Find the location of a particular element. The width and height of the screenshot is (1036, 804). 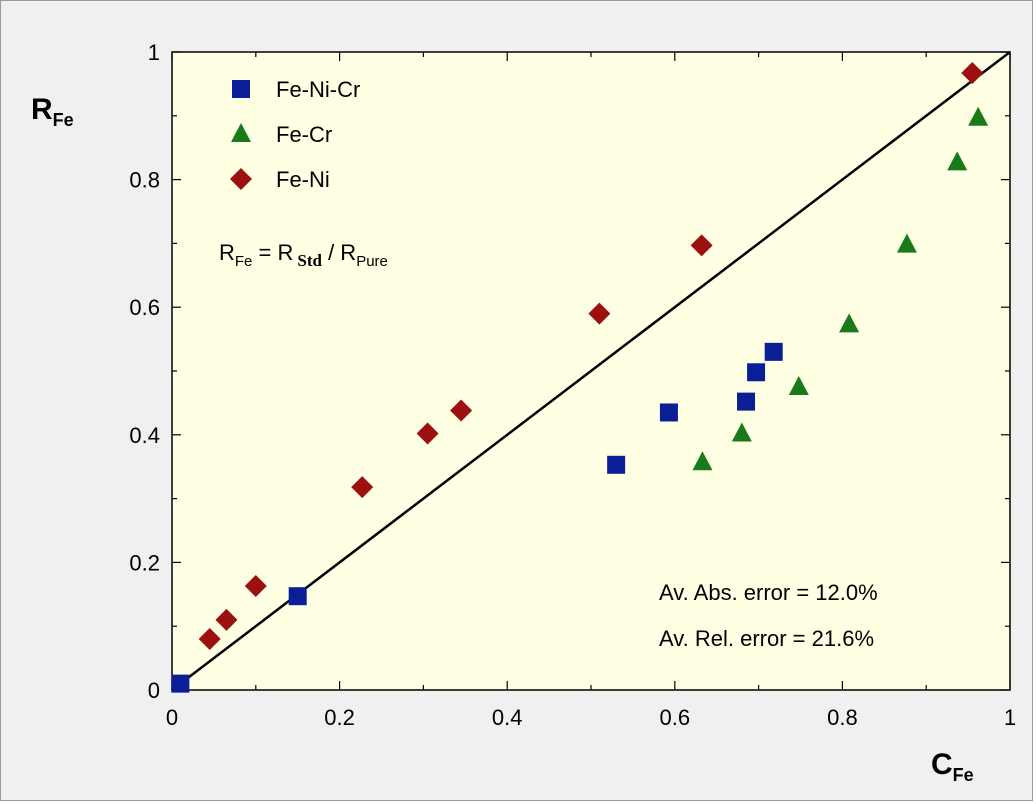

y-tick-label: 0 is located at coordinates (154, 690).